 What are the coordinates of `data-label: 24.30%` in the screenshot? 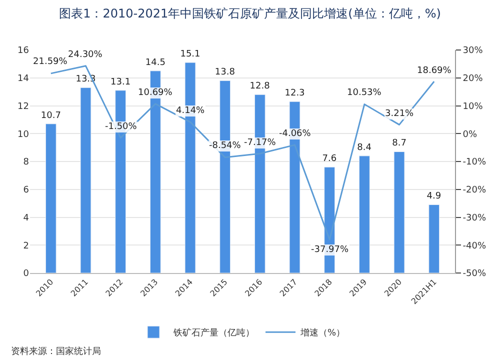 It's located at (85, 55).